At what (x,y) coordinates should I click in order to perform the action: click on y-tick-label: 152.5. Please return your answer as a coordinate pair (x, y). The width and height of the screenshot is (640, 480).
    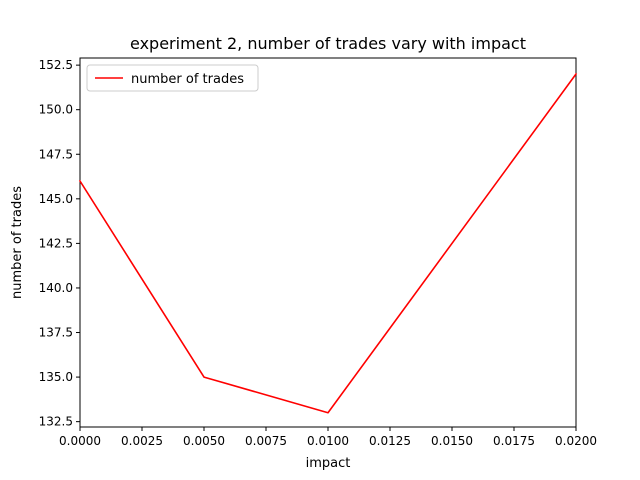
    Looking at the image, I should click on (56, 65).